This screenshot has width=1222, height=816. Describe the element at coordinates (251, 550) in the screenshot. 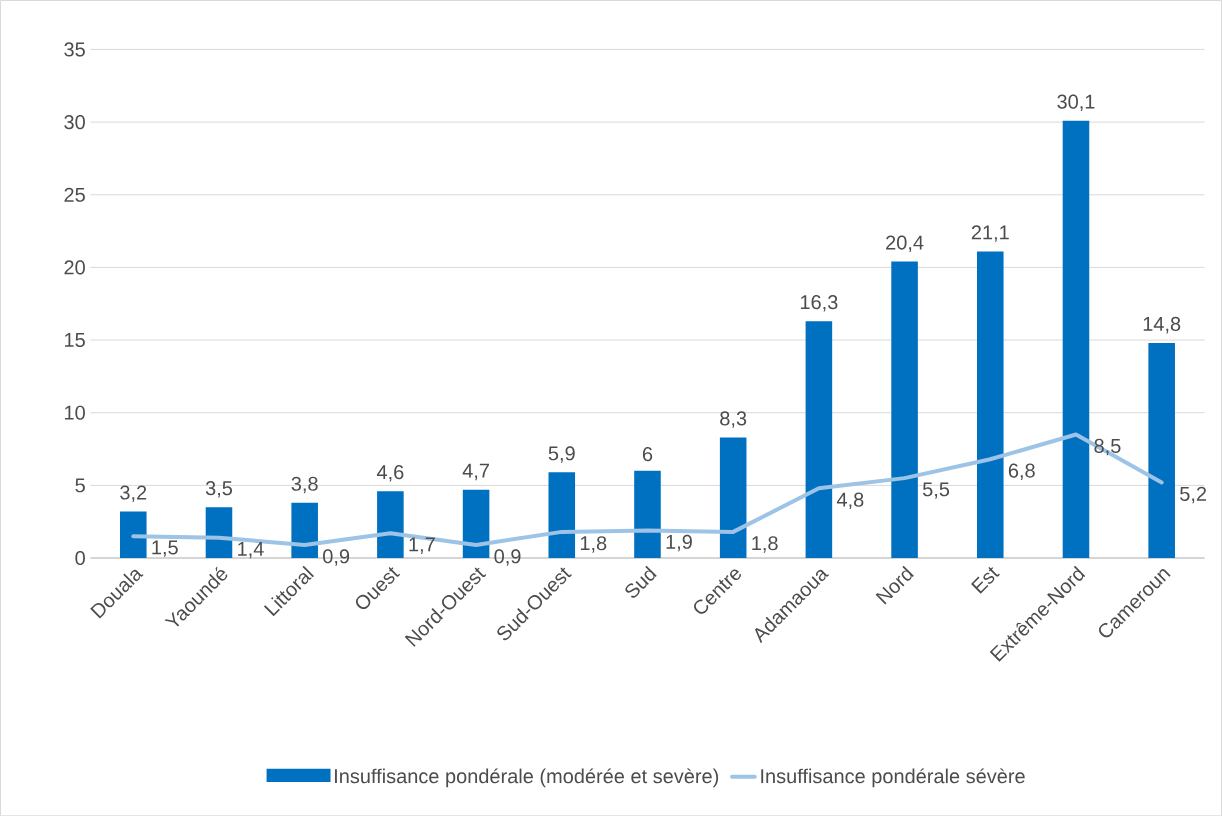

I see `data-label: 1,4` at that location.